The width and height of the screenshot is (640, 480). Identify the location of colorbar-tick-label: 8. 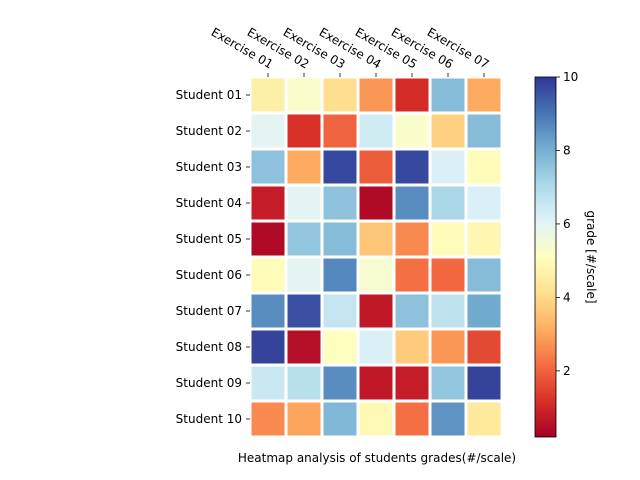
(567, 150).